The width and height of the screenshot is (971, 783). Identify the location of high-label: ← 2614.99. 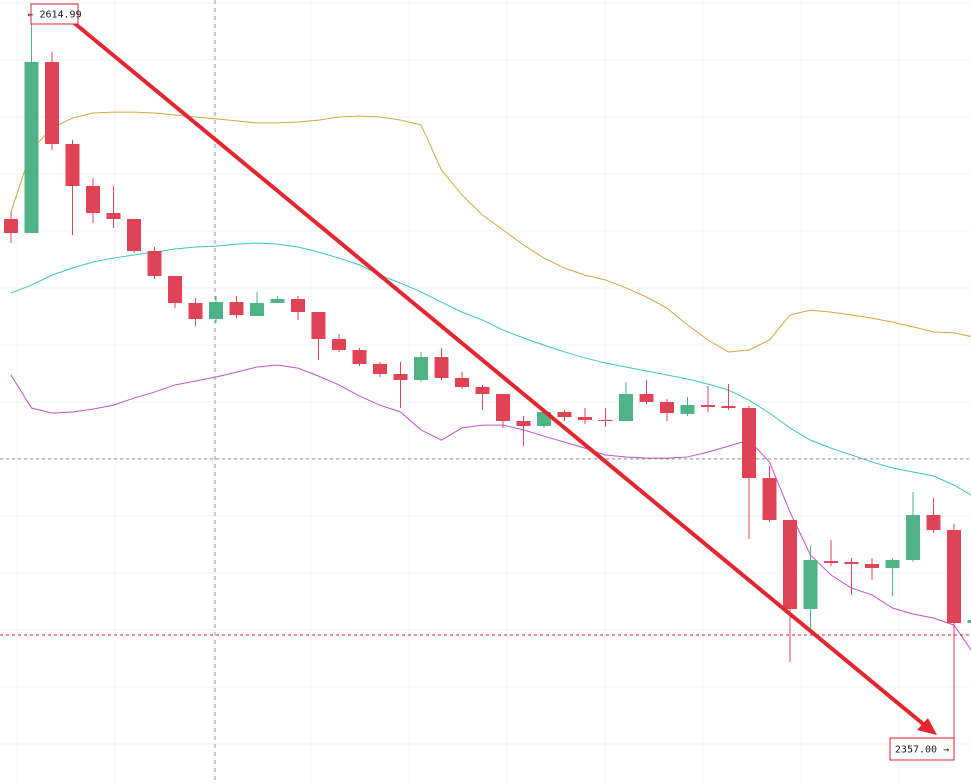
(54, 15).